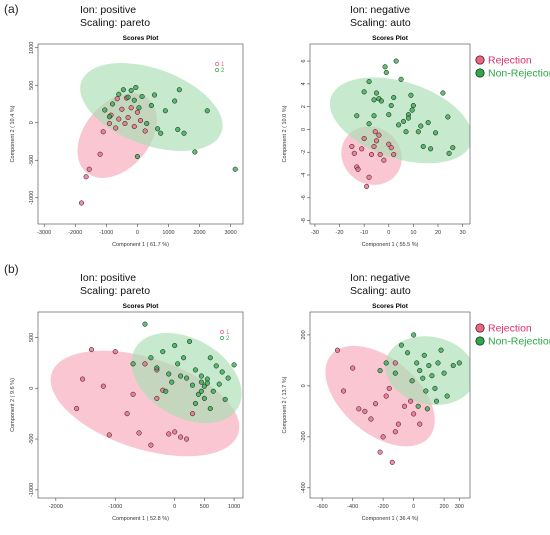 The height and width of the screenshot is (535, 550). I want to click on plot-frame, so click(390, 405).